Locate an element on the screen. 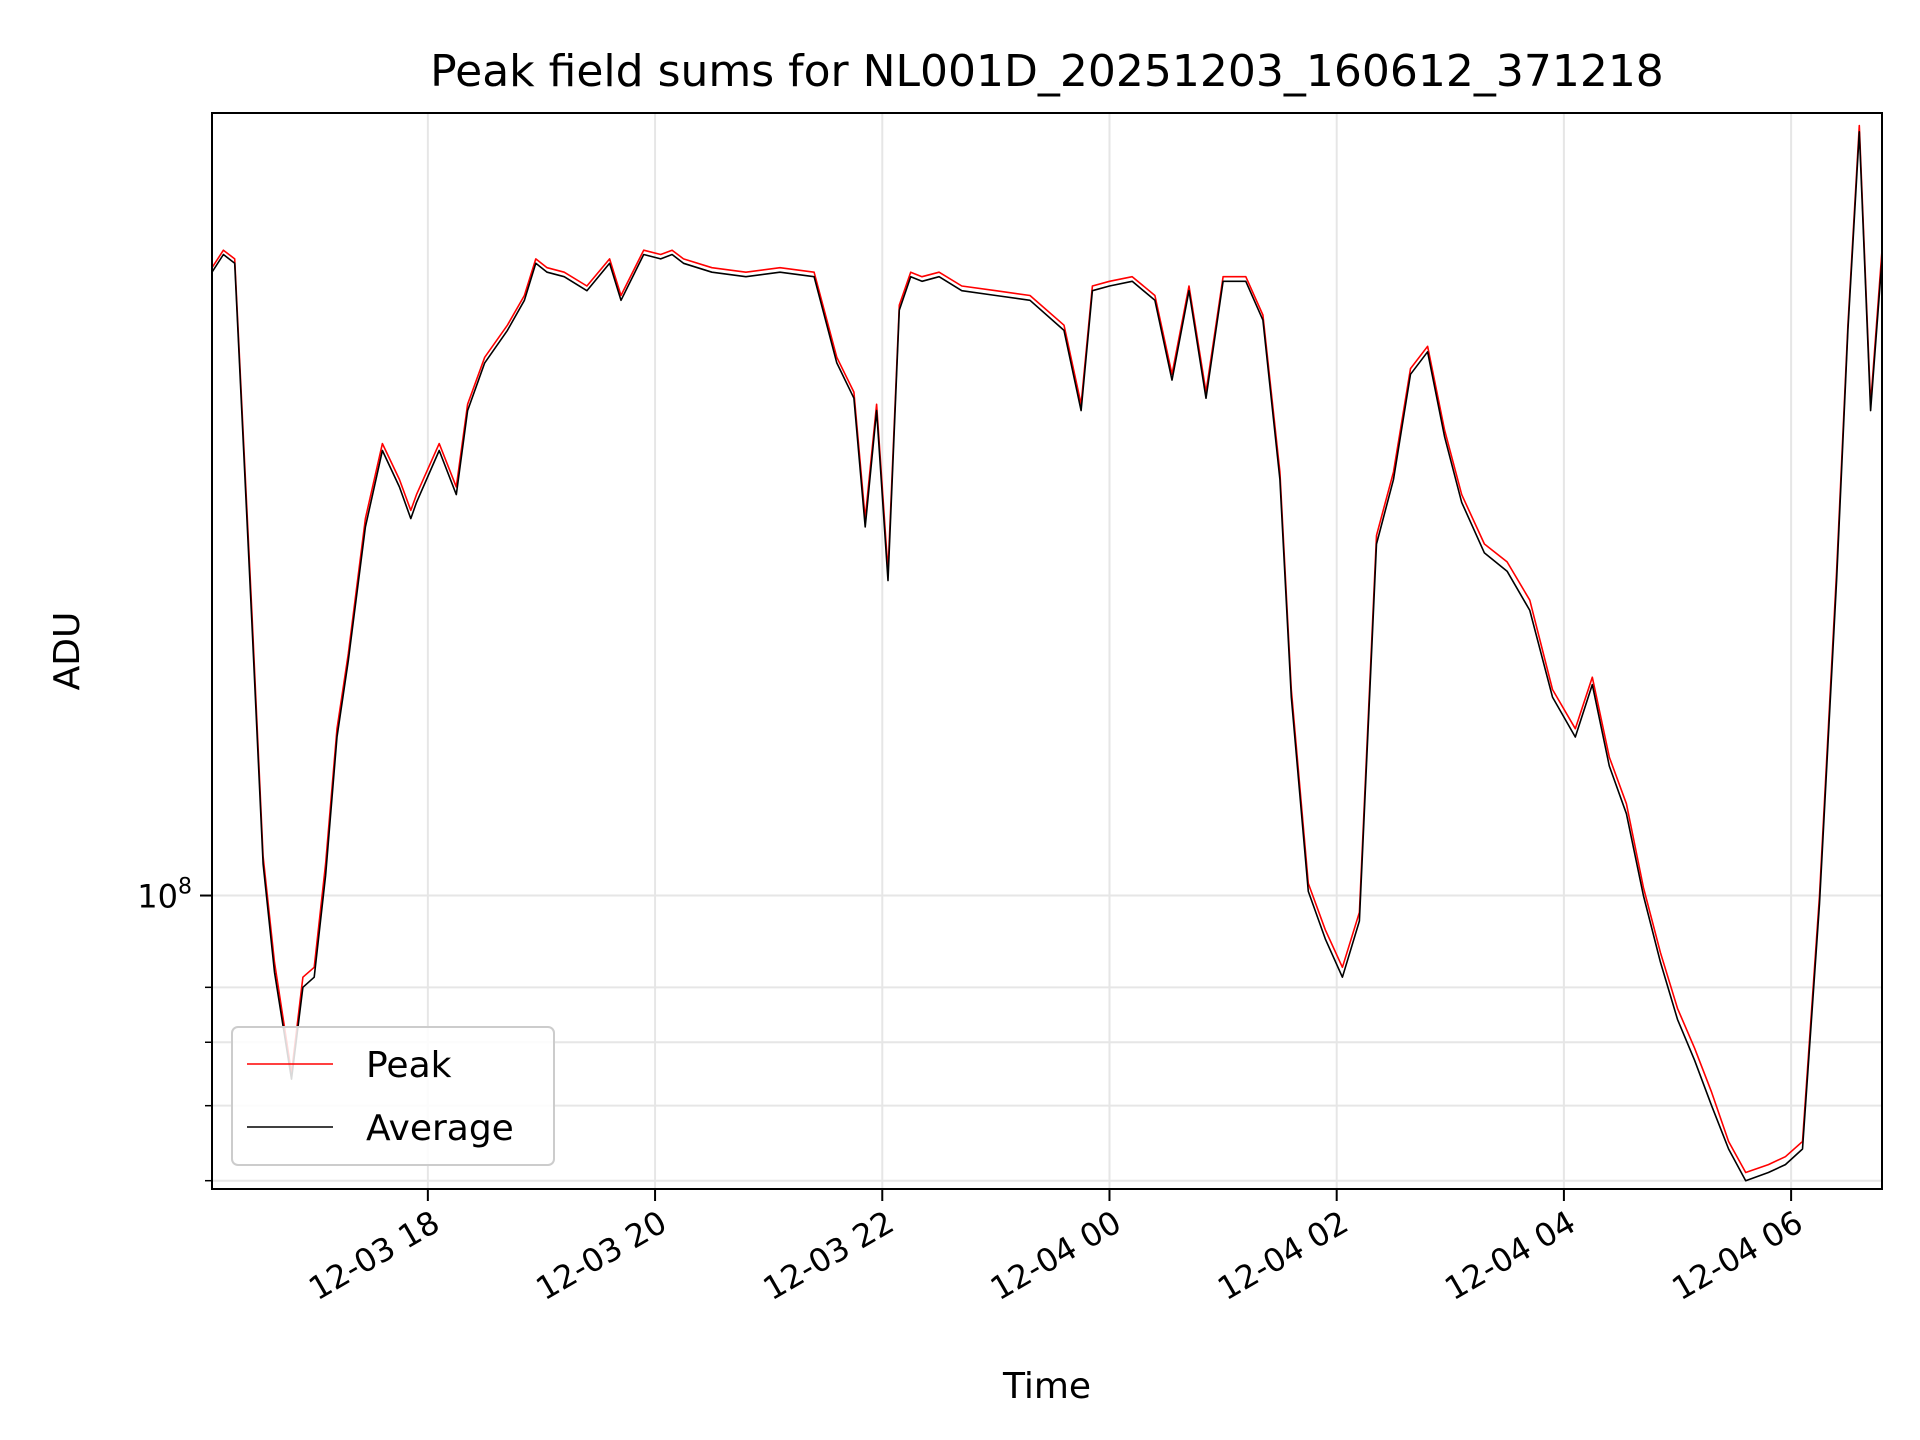 This screenshot has height=1440, width=1920. legend: Peak Average is located at coordinates (393, 1096).